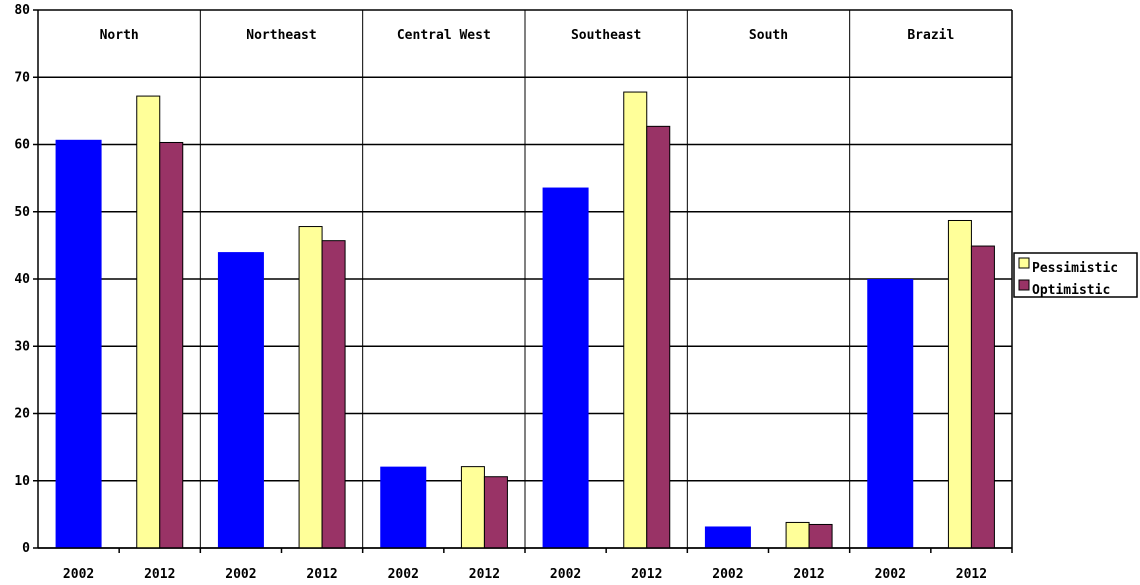  What do you see at coordinates (930, 35) in the screenshot?
I see `region-label: Brazil` at bounding box center [930, 35].